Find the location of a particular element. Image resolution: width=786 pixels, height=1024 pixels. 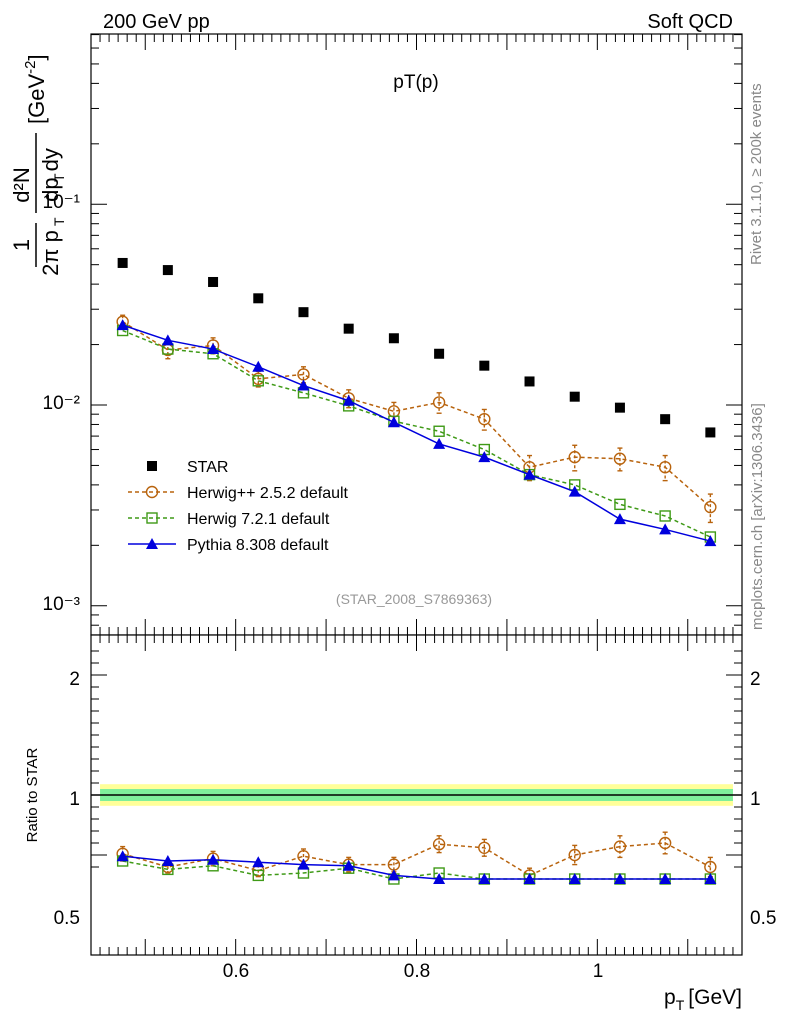

x-tick-label-1: 1 is located at coordinates (598, 971).